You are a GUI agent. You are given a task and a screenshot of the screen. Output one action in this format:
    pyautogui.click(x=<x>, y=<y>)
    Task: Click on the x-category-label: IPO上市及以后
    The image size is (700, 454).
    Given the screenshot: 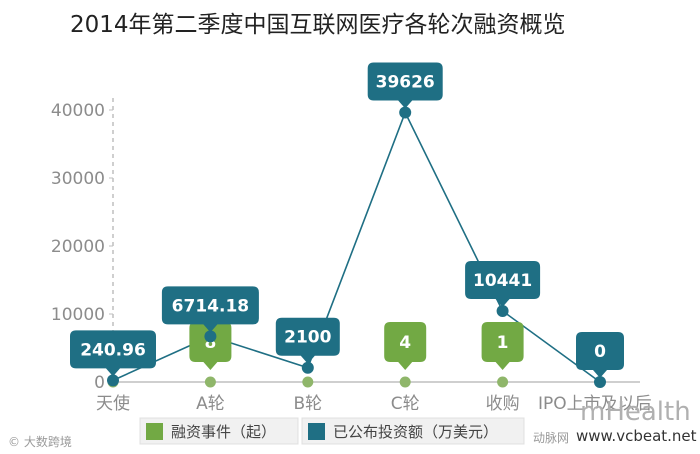 What is the action you would take?
    pyautogui.click(x=595, y=404)
    